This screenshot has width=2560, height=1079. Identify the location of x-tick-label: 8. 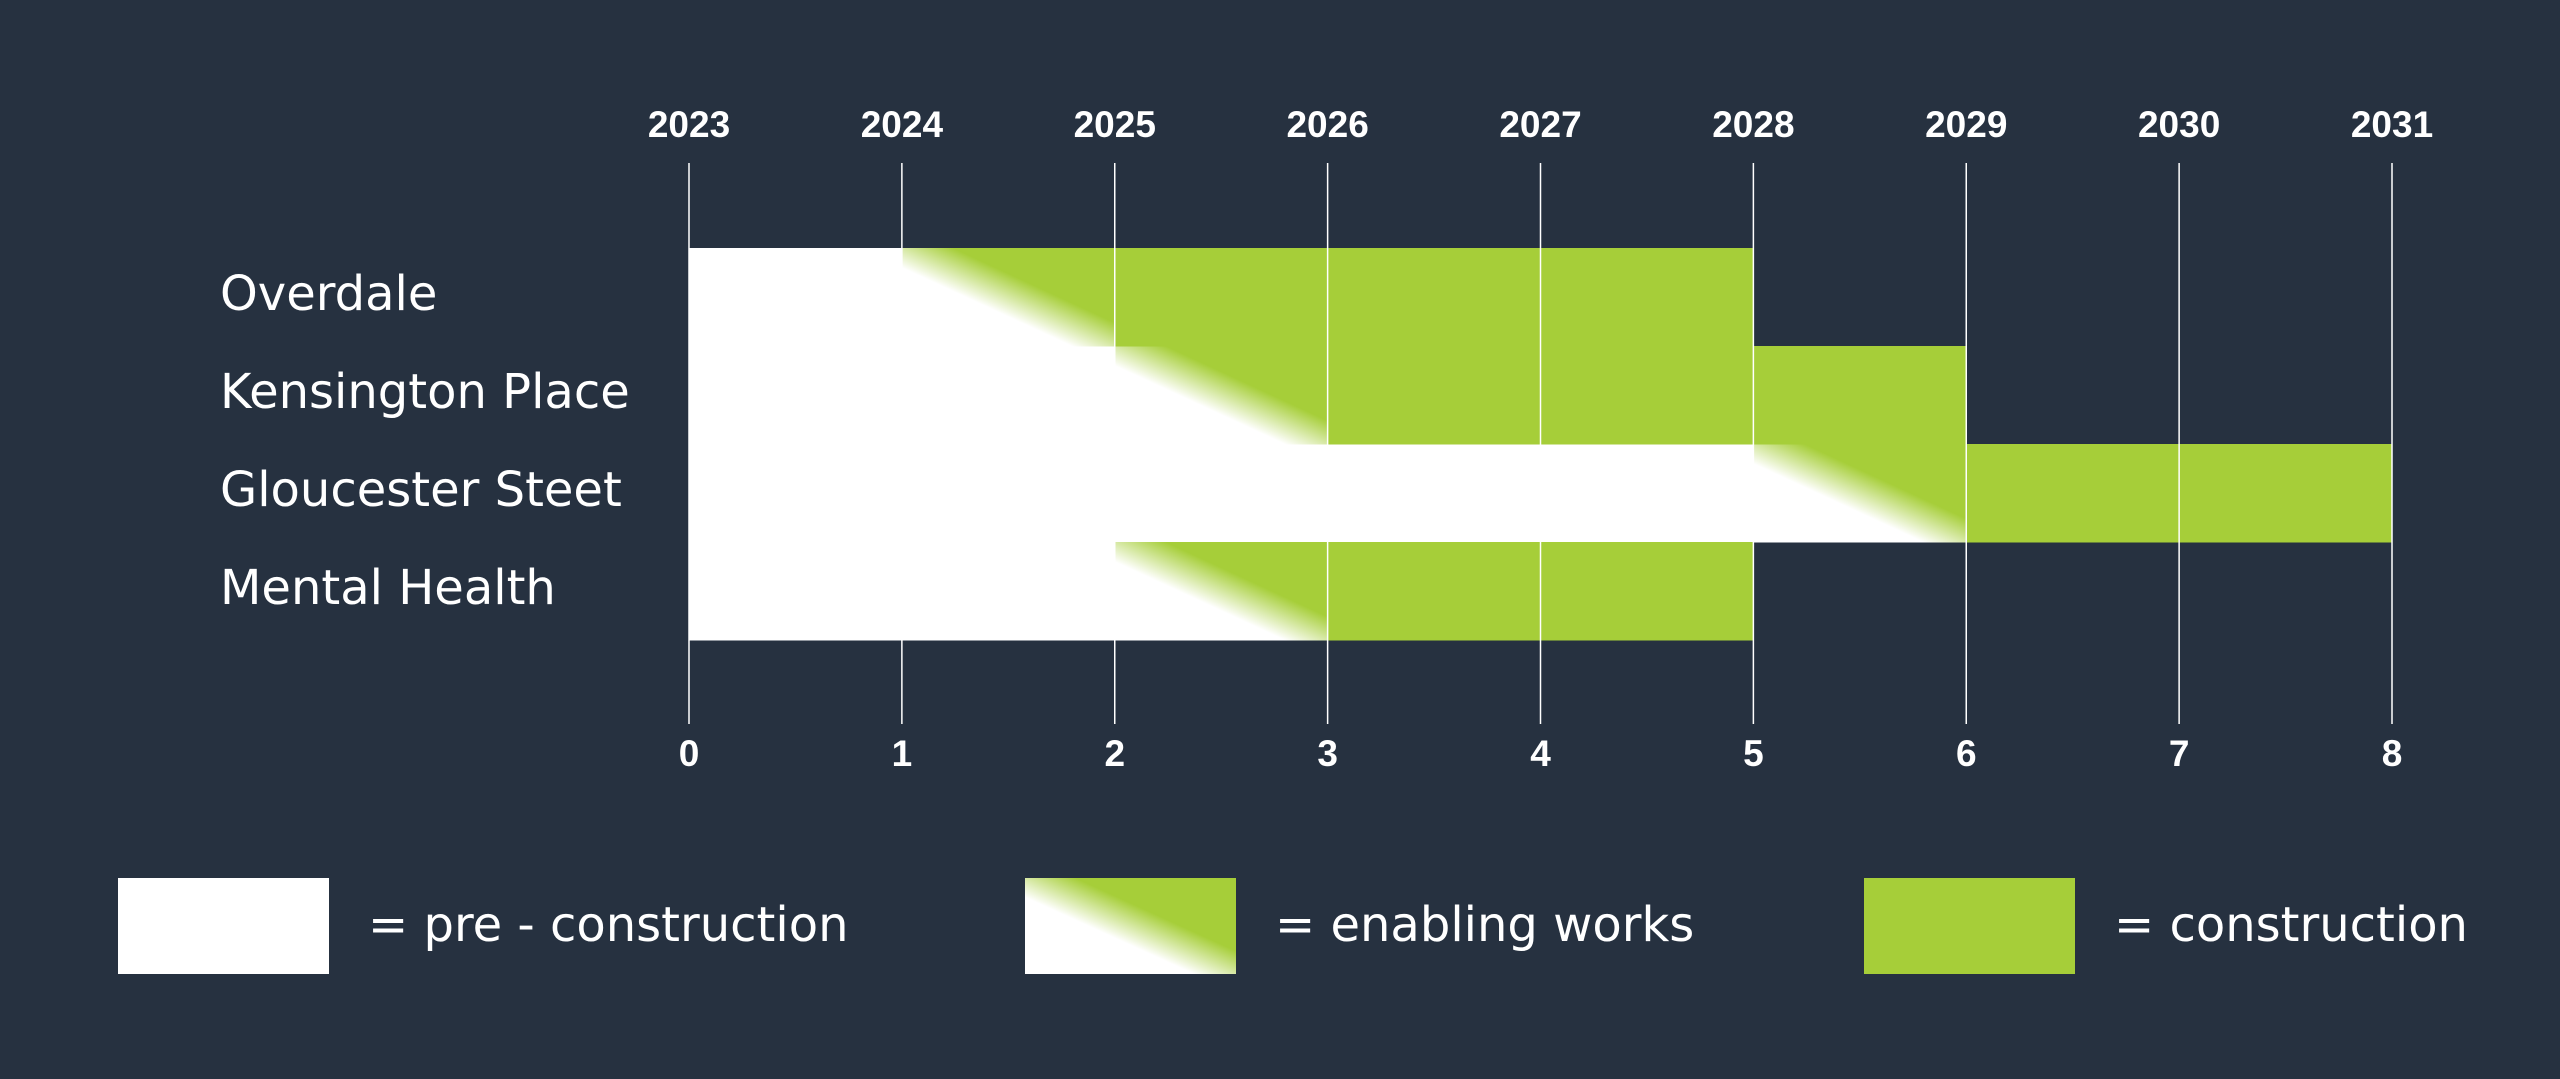
(2392, 753).